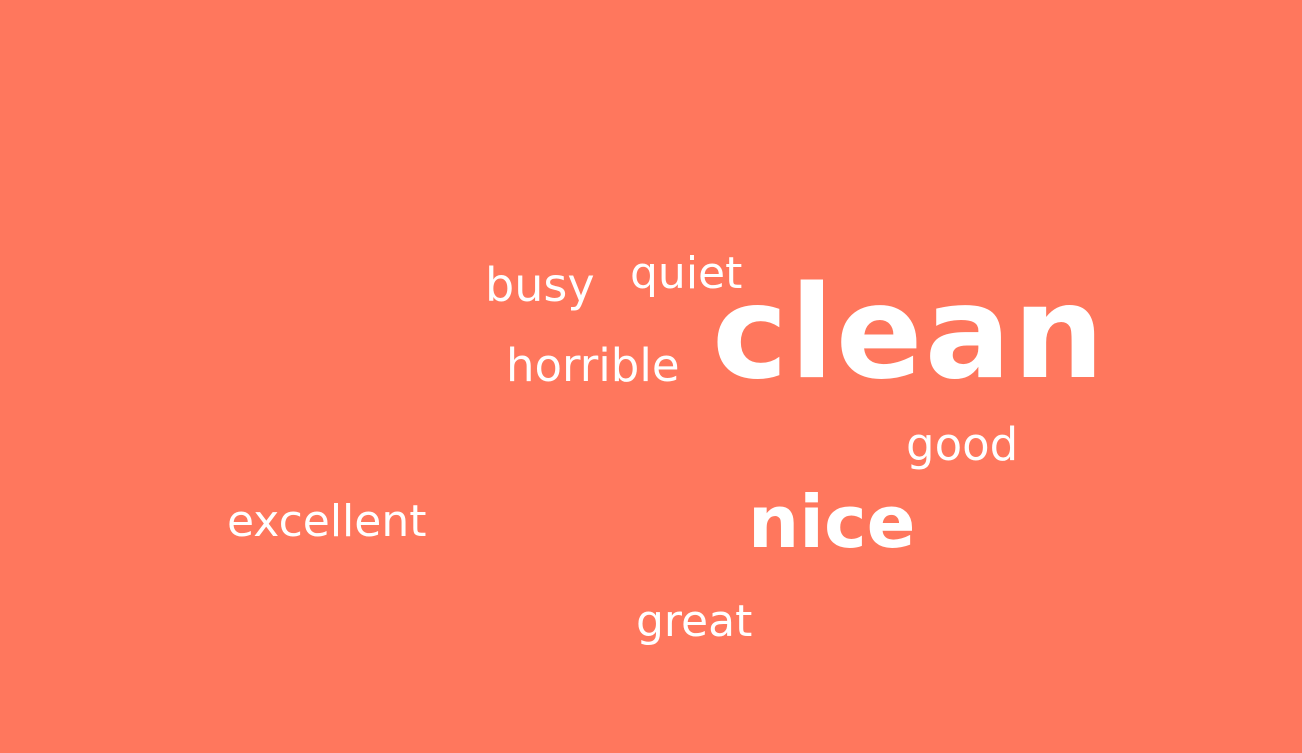 The width and height of the screenshot is (1302, 753). Describe the element at coordinates (832, 522) in the screenshot. I see `word-nice: nice` at that location.